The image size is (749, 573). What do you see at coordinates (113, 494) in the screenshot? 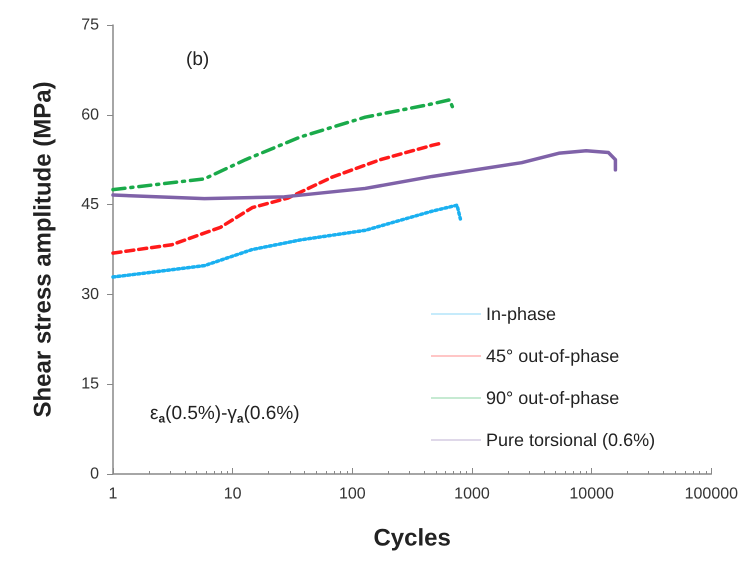
I see `x-tick-label: 1` at bounding box center [113, 494].